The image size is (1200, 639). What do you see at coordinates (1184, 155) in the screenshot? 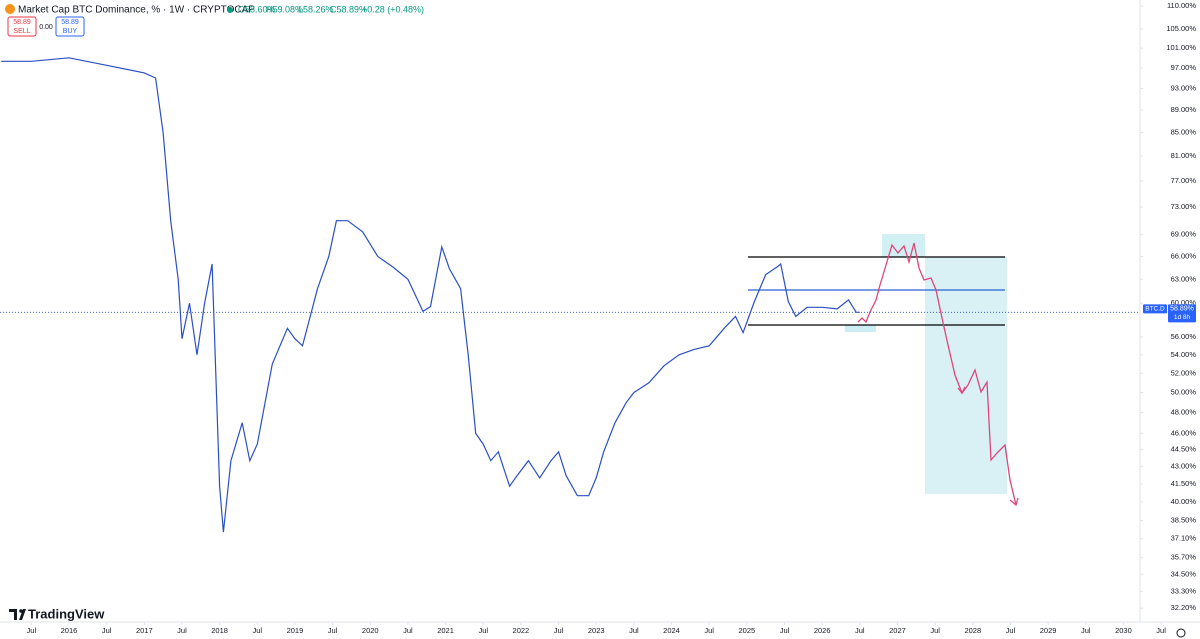
I see `y-tick-label: 81.00%` at bounding box center [1184, 155].